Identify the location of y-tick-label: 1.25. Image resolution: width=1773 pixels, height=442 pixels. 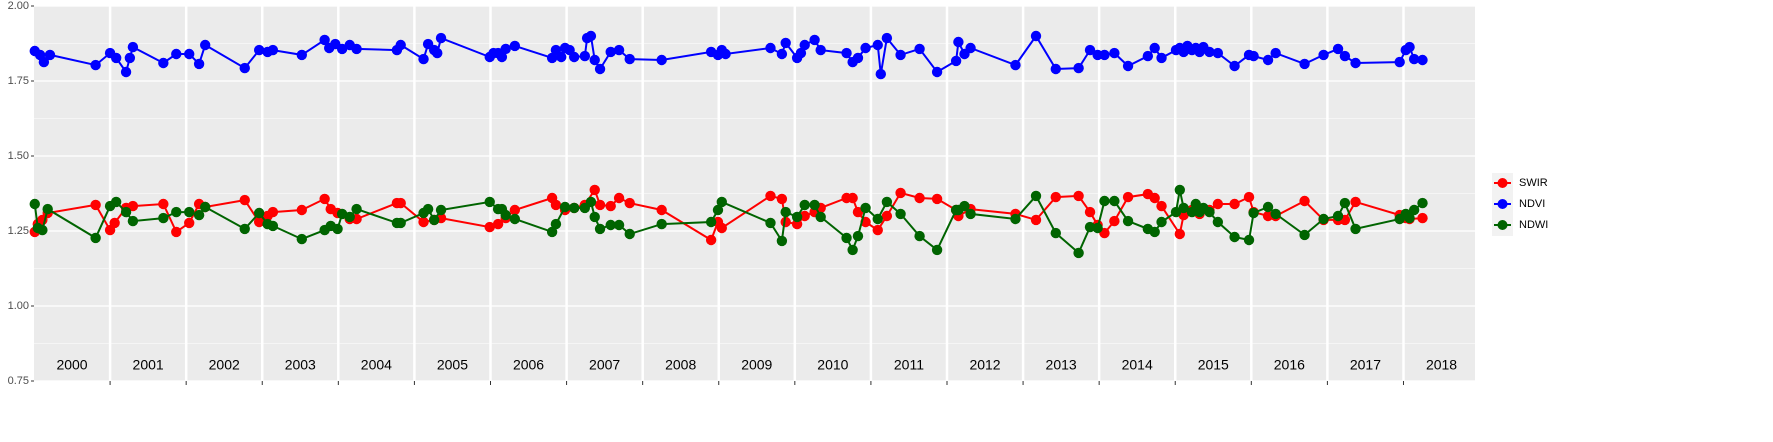
(18, 231).